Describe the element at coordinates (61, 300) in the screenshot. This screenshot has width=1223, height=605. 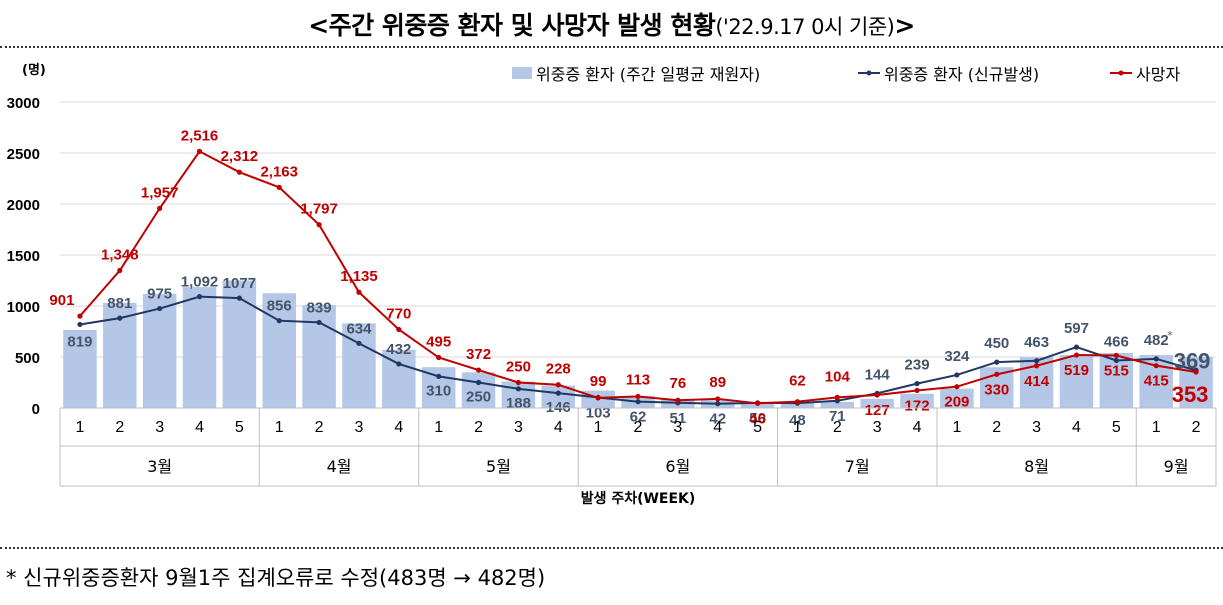
I see `death-data-label: 901` at that location.